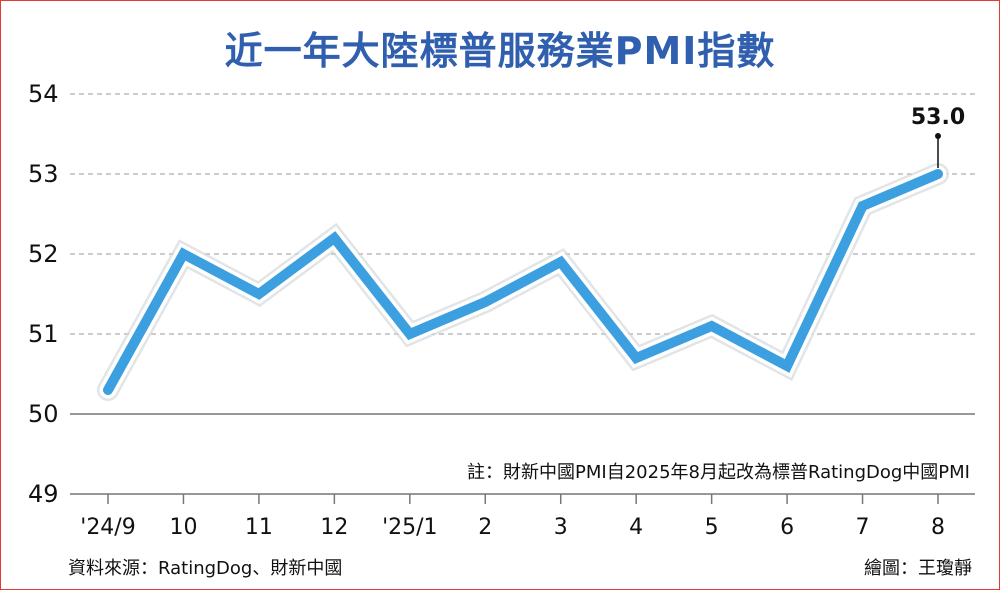  Describe the element at coordinates (183, 527) in the screenshot. I see `x-tick-label: 10` at that location.